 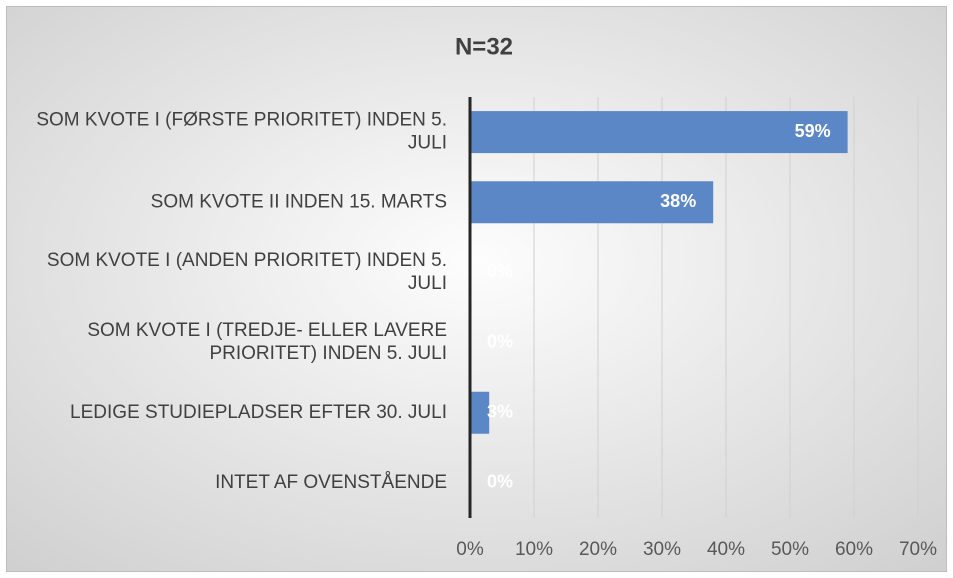 What do you see at coordinates (598, 549) in the screenshot?
I see `x-tick-label: 20%` at bounding box center [598, 549].